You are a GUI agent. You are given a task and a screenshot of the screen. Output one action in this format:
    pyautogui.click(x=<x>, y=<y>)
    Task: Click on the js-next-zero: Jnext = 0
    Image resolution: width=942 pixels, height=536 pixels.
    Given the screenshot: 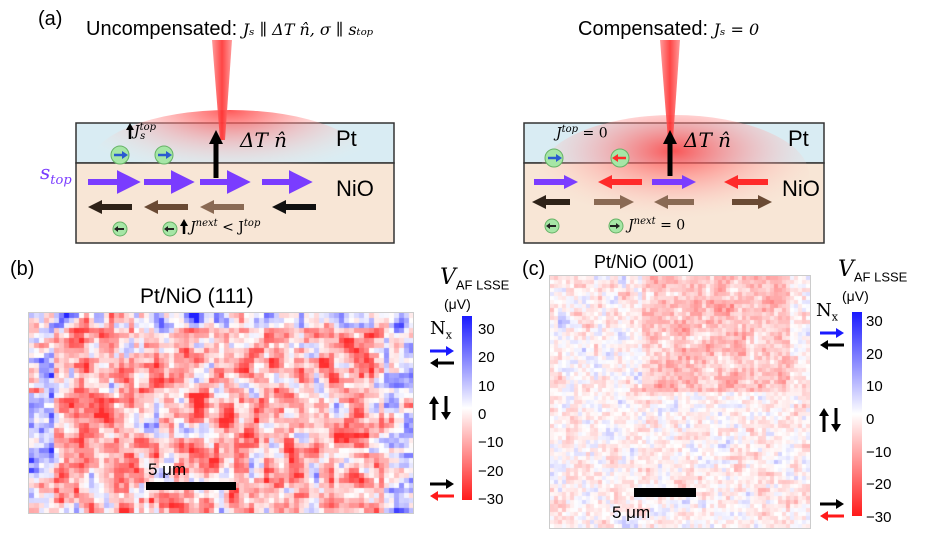 What is the action you would take?
    pyautogui.click(x=657, y=225)
    